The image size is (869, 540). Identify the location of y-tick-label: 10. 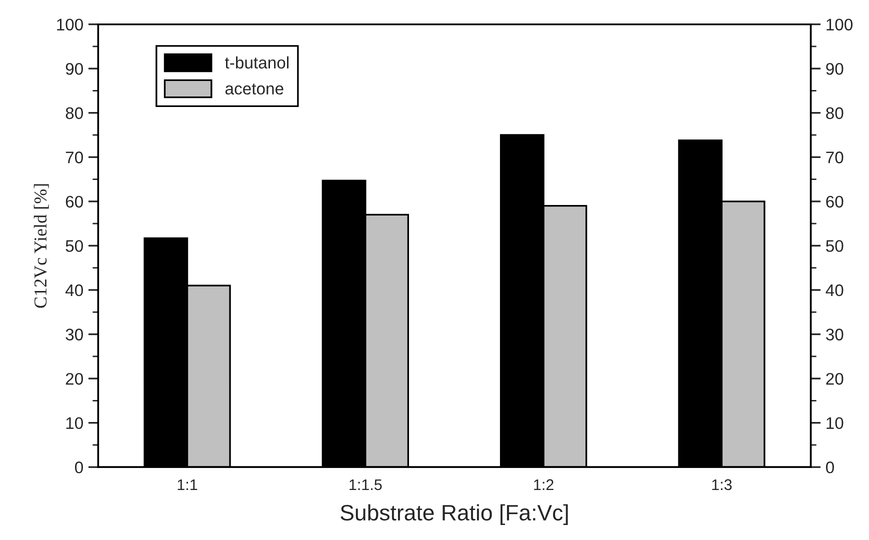
(74, 423).